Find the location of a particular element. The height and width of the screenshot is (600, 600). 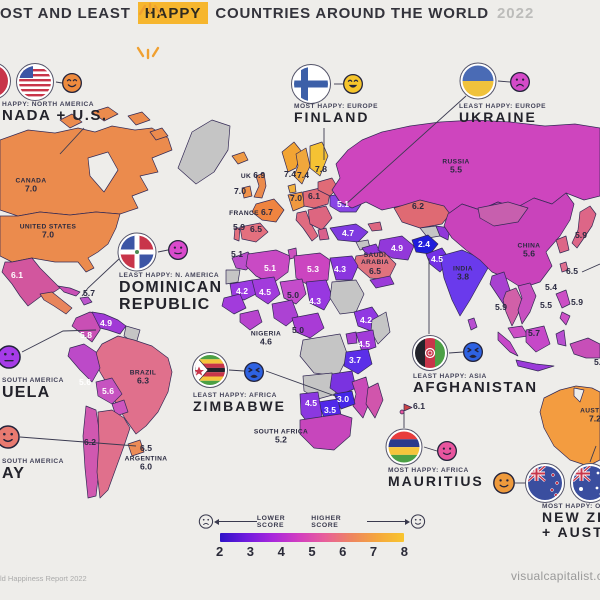

western-sahara is located at coordinates (233, 277).